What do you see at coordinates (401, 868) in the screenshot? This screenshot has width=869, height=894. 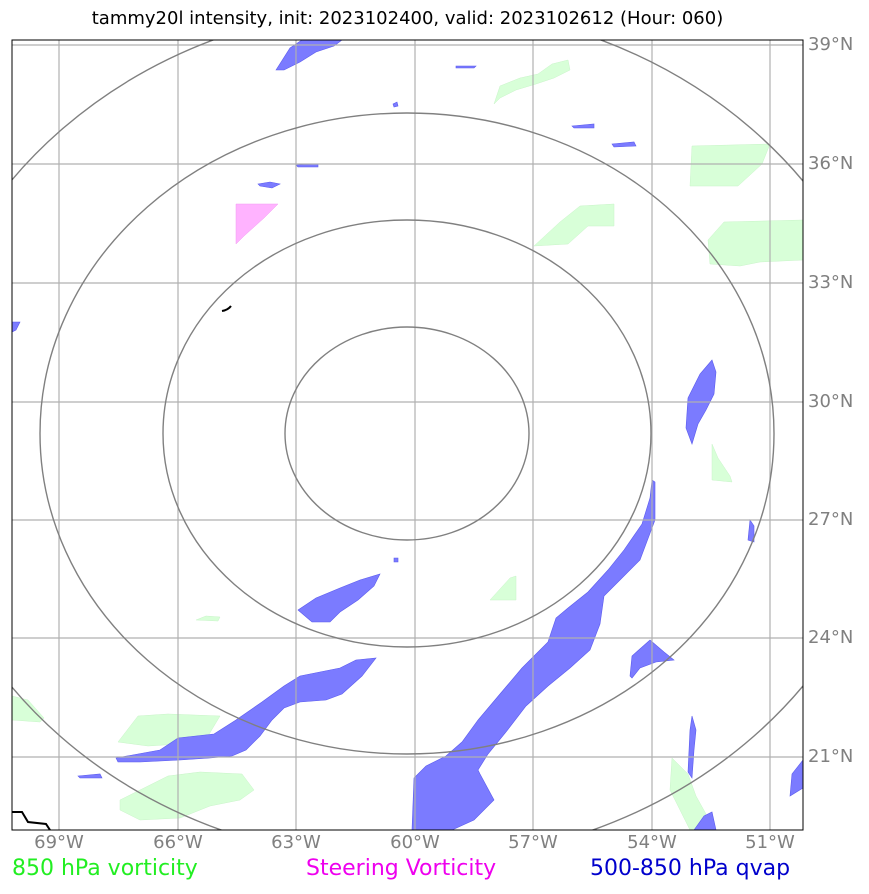 I see `legend-steering-vorticity: Steering Vorticity` at bounding box center [401, 868].